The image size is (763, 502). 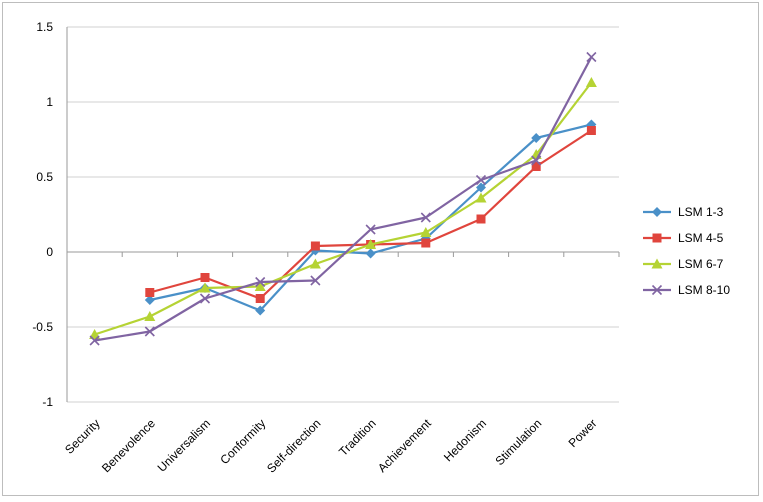 What do you see at coordinates (47, 402) in the screenshot?
I see `y-tick-label: -1` at bounding box center [47, 402].